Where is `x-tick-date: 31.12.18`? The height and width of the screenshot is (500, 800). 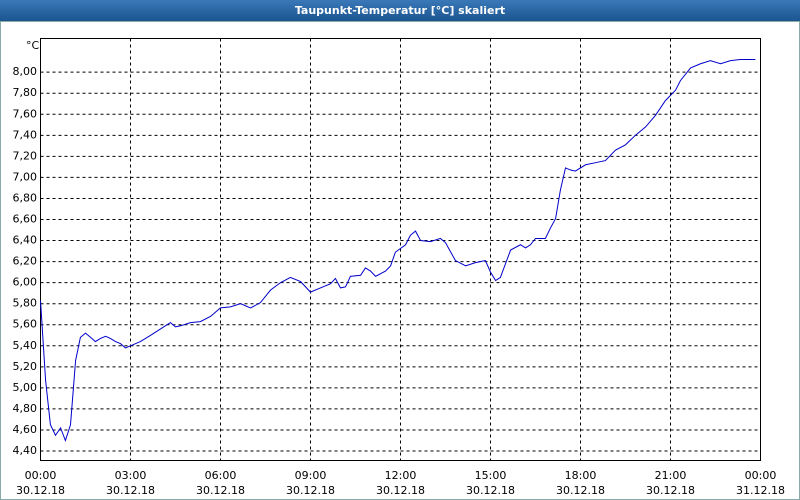 x-tick-date: 31.12.18 is located at coordinates (760, 490).